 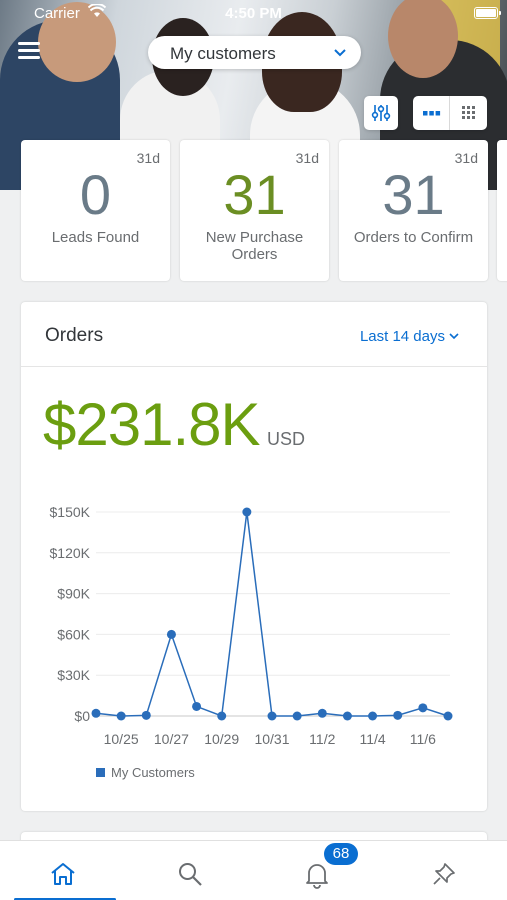 I want to click on y-tick-label: $0, so click(x=82, y=716).